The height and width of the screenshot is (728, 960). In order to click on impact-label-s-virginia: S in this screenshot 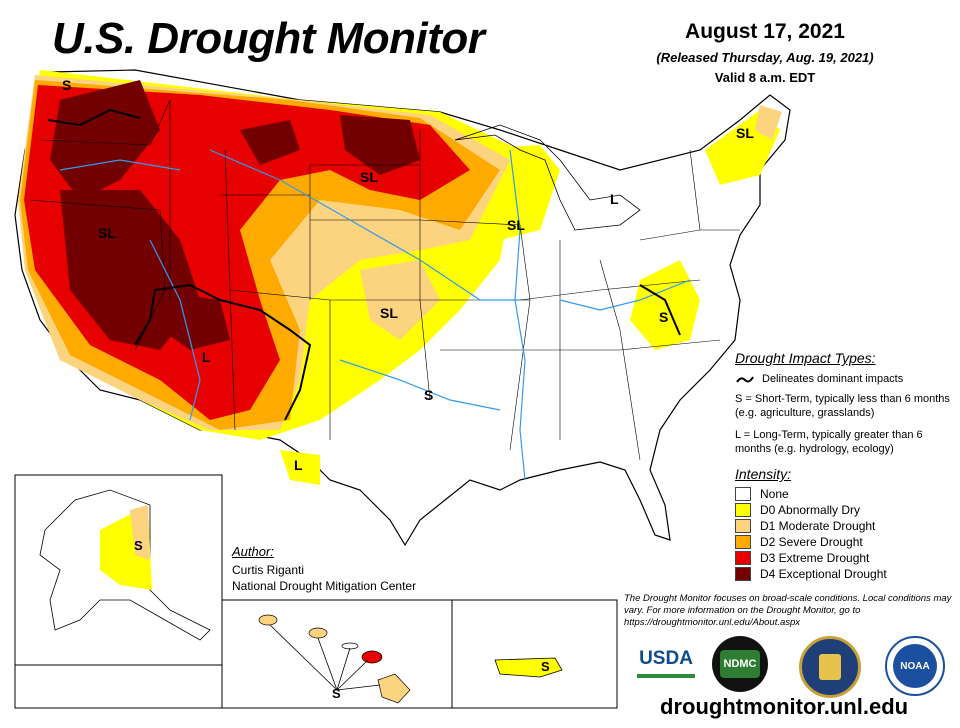, I will do `click(663, 317)`.